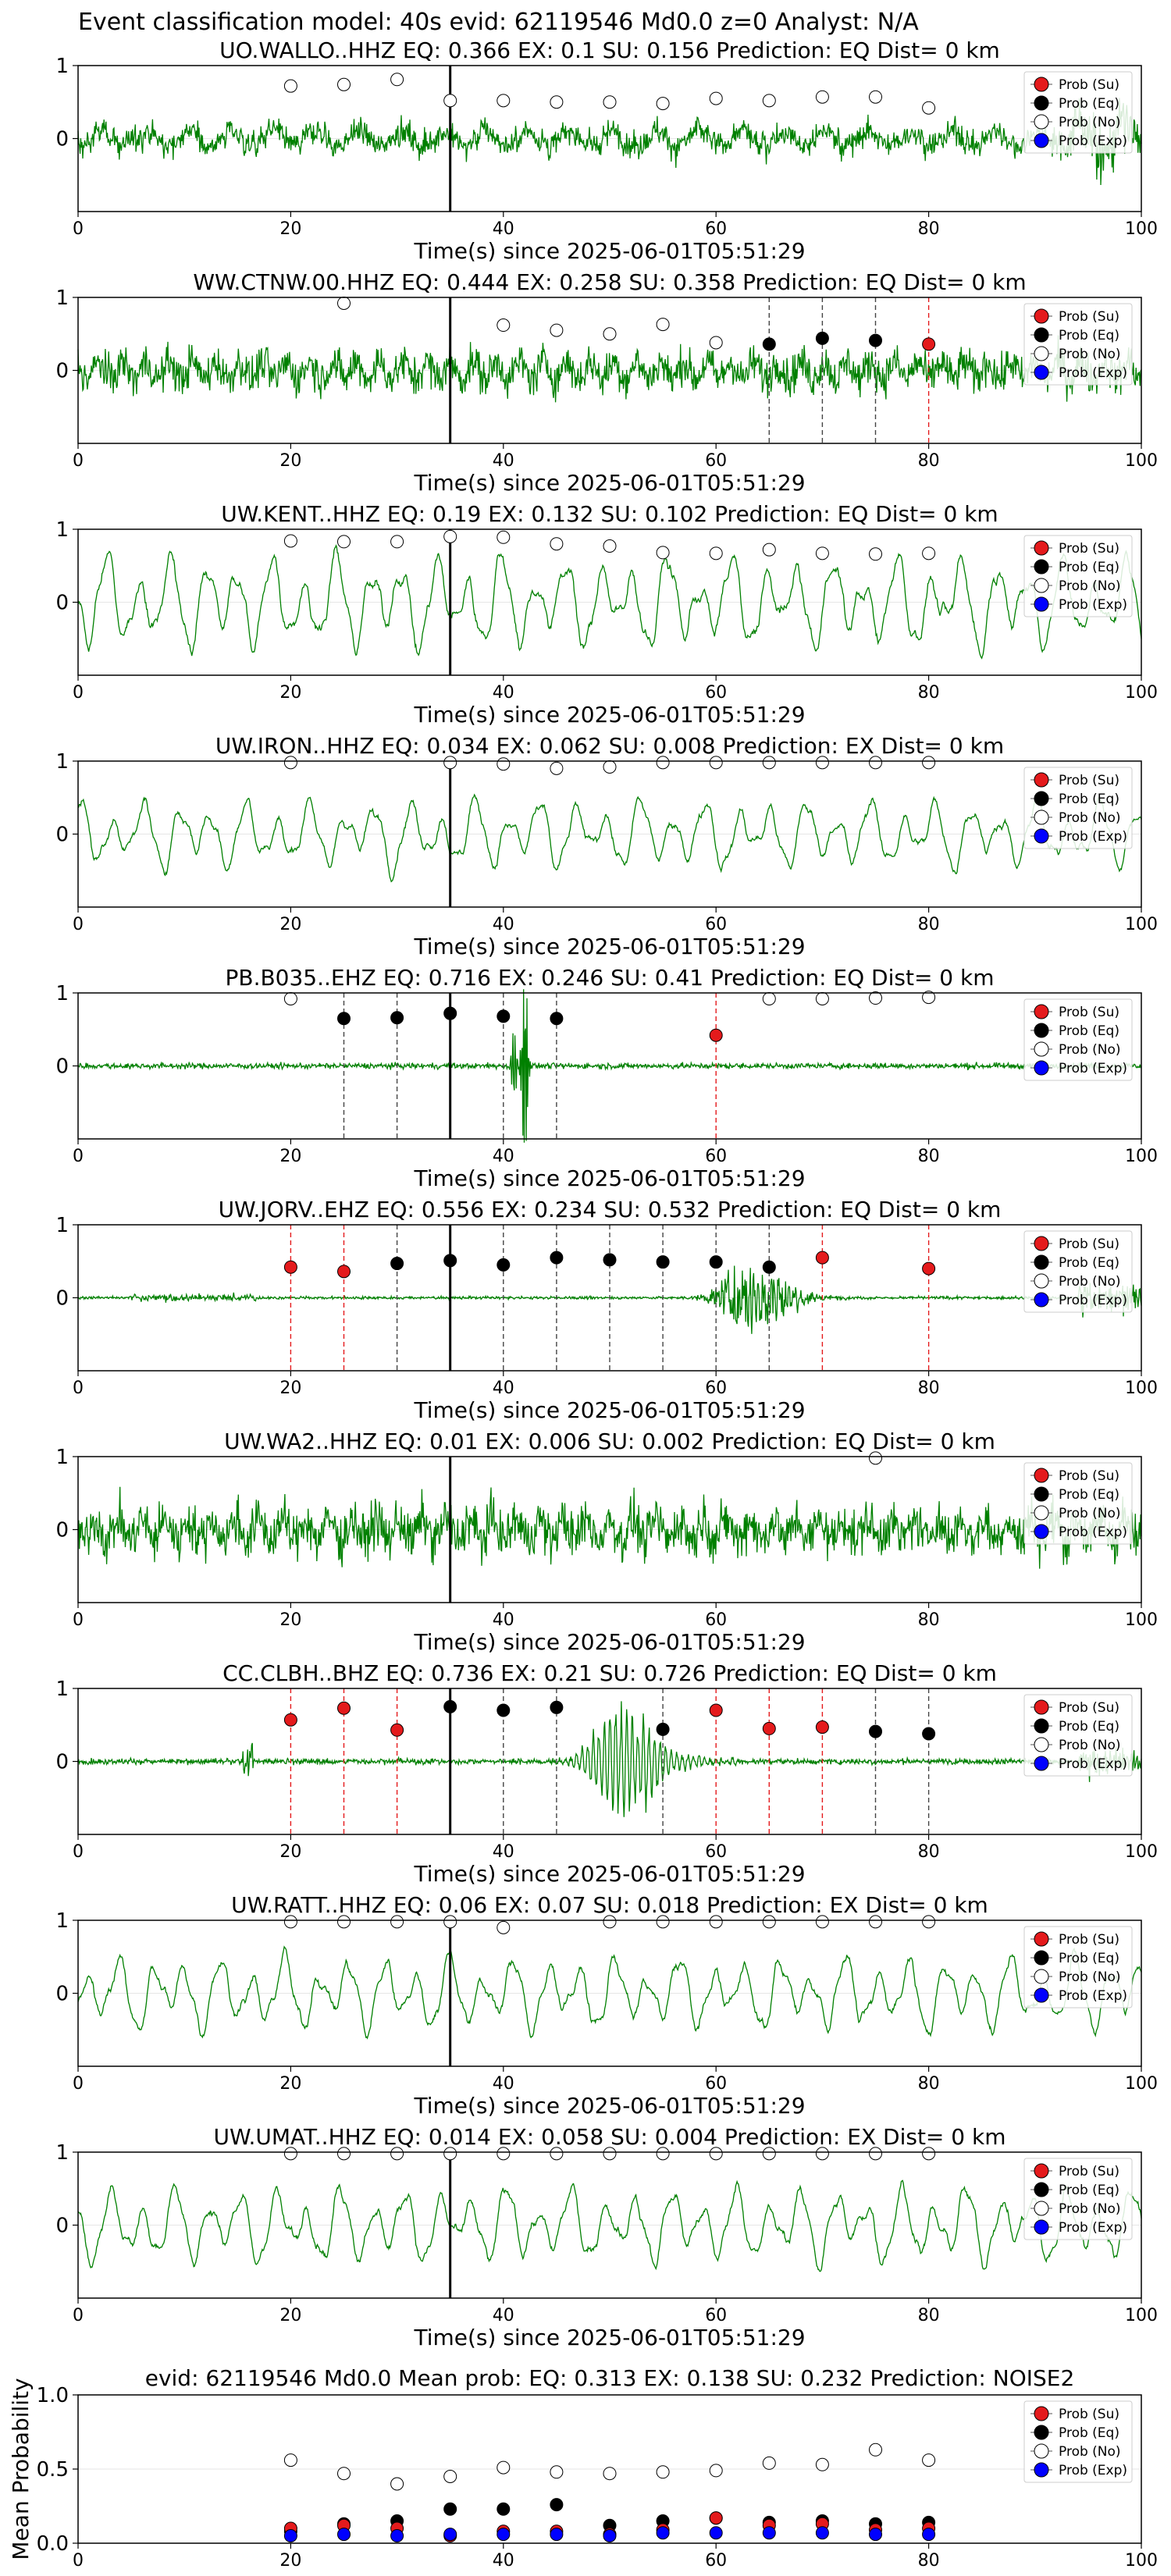  Describe the element at coordinates (62, 1067) in the screenshot. I see `panel-5-ytick-label-0: 0` at that location.